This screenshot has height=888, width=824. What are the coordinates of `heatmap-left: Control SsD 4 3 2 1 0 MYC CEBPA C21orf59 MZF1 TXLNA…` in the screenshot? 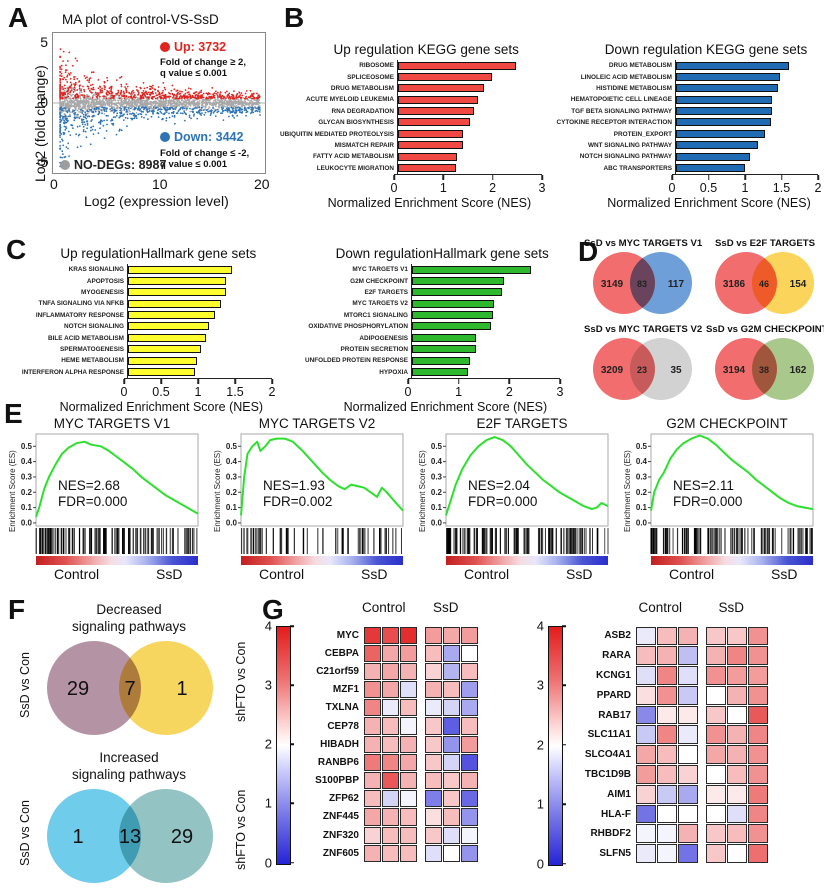 It's located at (375, 744).